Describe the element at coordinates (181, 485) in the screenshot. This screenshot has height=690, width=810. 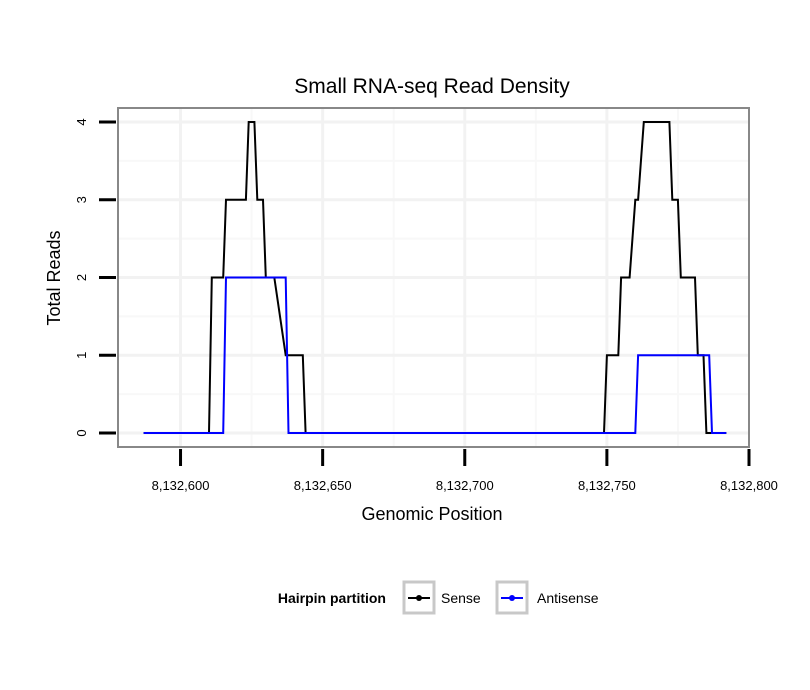
I see `x-tick-label: 8,132,600` at that location.